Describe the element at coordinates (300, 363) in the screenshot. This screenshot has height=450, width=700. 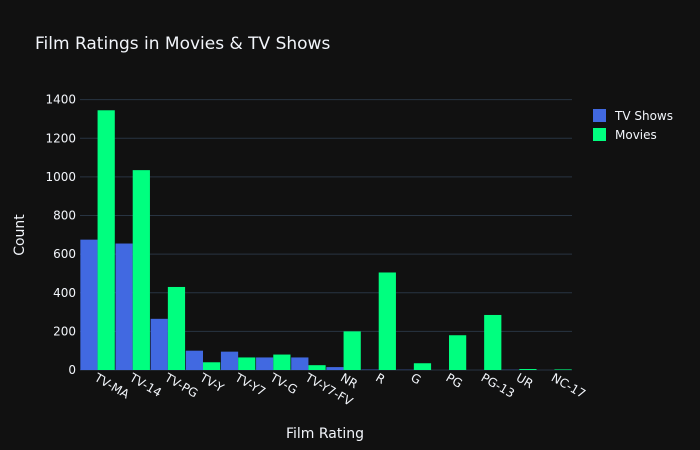
I see `bar-tv-shows-tv-y7-fv` at that location.